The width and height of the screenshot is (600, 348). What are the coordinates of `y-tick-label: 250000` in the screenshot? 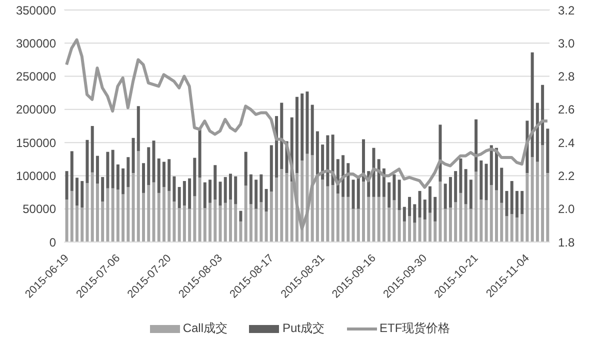 It's located at (36, 77).